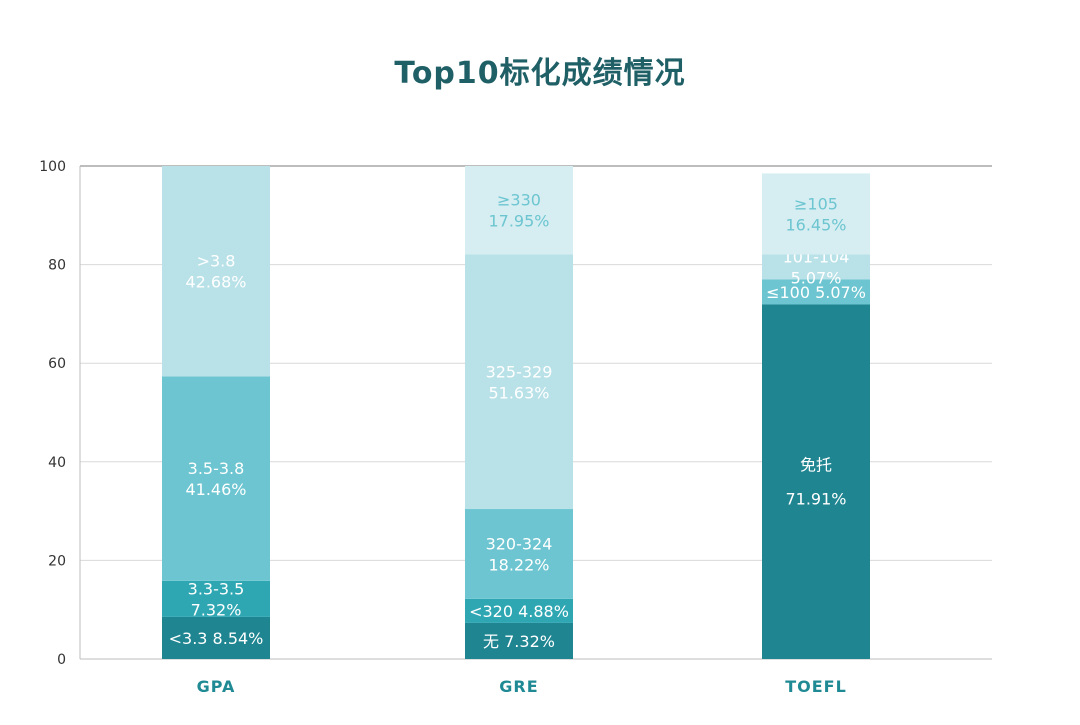  I want to click on data-label-toefl-1-0: ≤100 5.07%, so click(816, 292).